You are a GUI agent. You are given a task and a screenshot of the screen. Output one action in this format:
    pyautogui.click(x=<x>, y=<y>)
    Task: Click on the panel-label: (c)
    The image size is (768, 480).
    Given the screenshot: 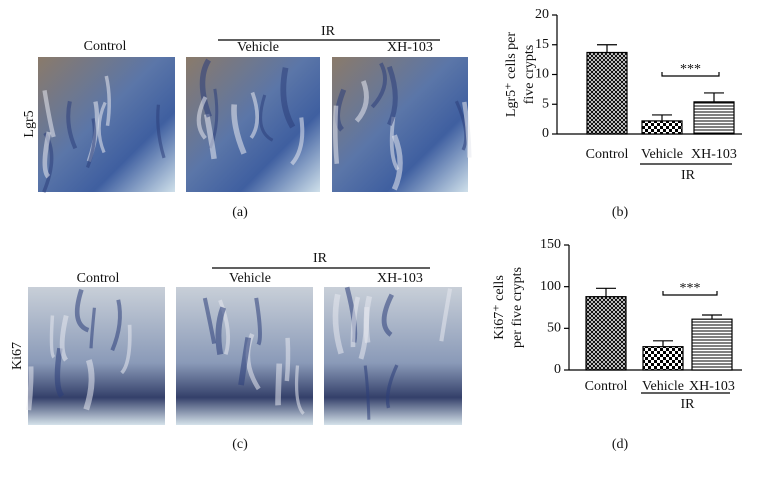 What is the action you would take?
    pyautogui.click(x=240, y=444)
    